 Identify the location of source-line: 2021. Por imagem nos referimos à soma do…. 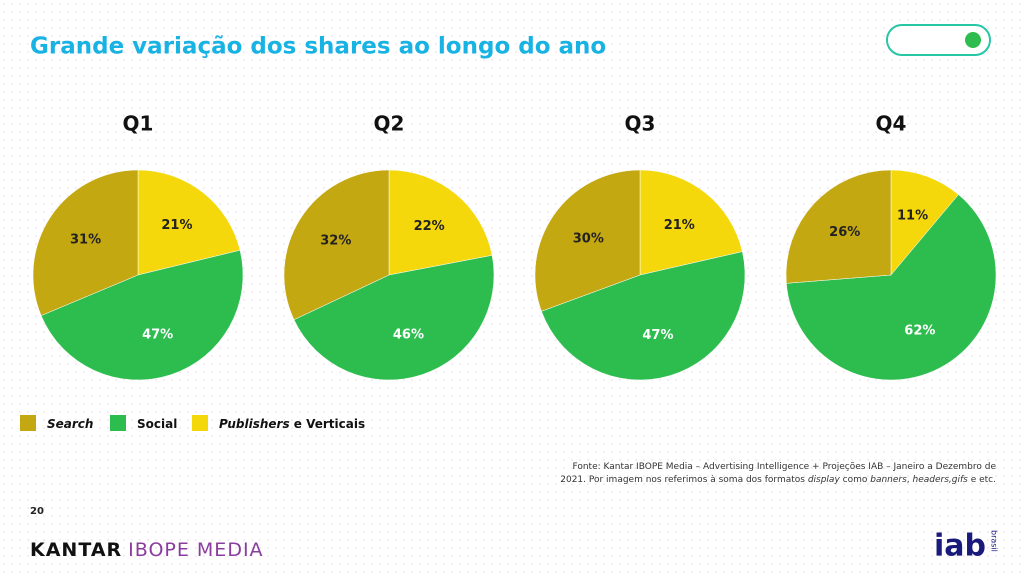
(778, 480).